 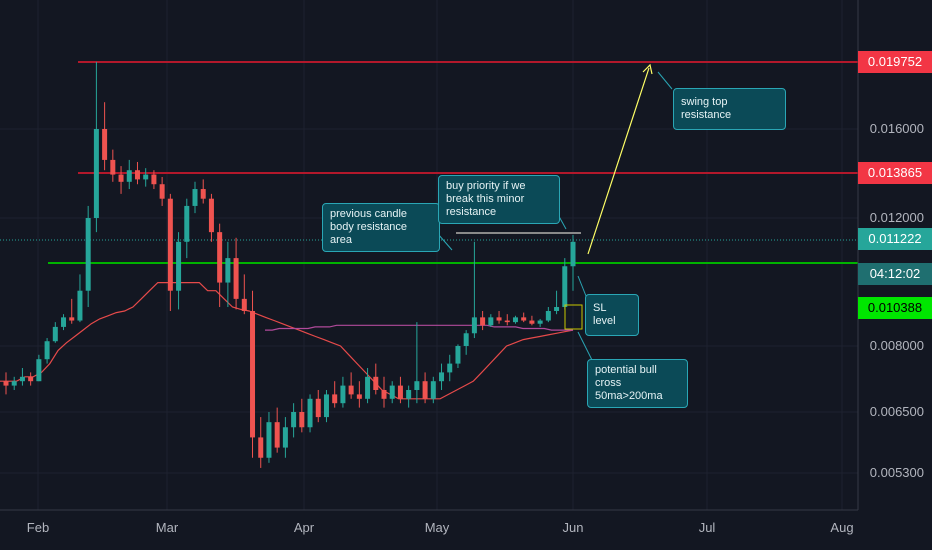 What do you see at coordinates (895, 274) in the screenshot?
I see `countdown-badge: 04:12:02` at bounding box center [895, 274].